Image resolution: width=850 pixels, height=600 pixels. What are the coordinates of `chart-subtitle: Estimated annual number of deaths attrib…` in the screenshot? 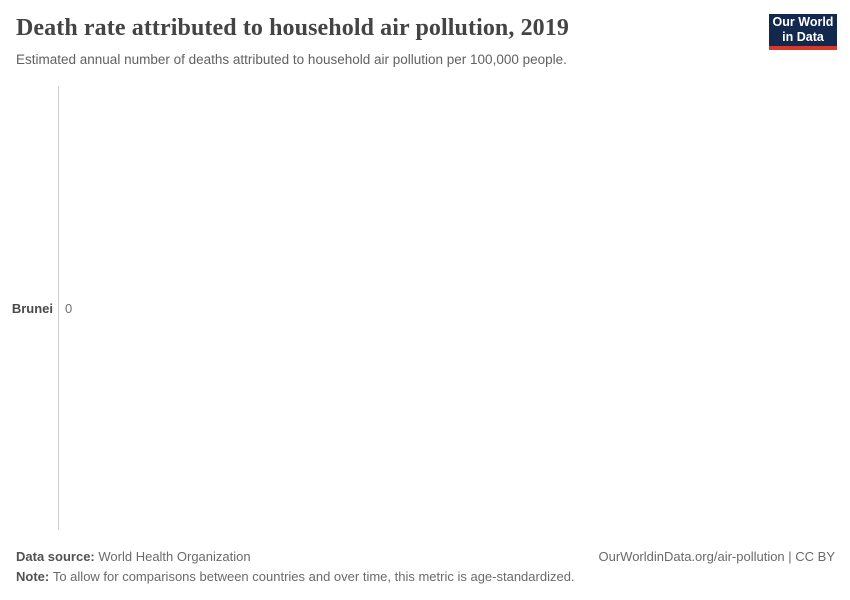 It's located at (291, 59).